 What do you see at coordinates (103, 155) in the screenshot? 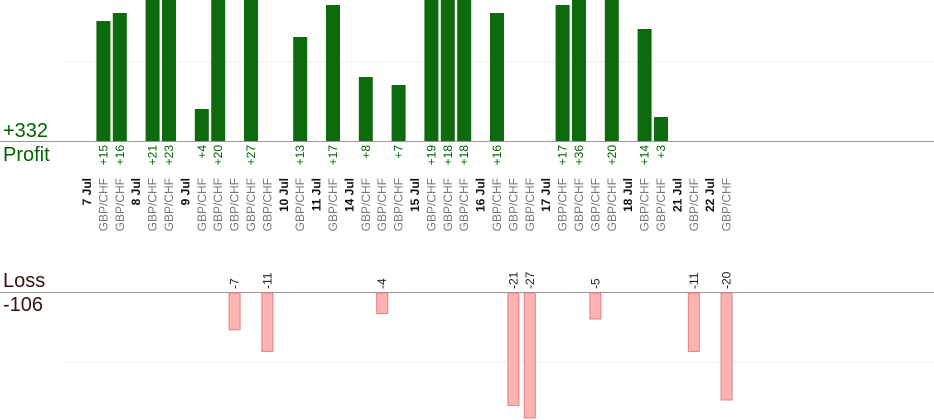
I see `profit-value-label: +15` at bounding box center [103, 155].